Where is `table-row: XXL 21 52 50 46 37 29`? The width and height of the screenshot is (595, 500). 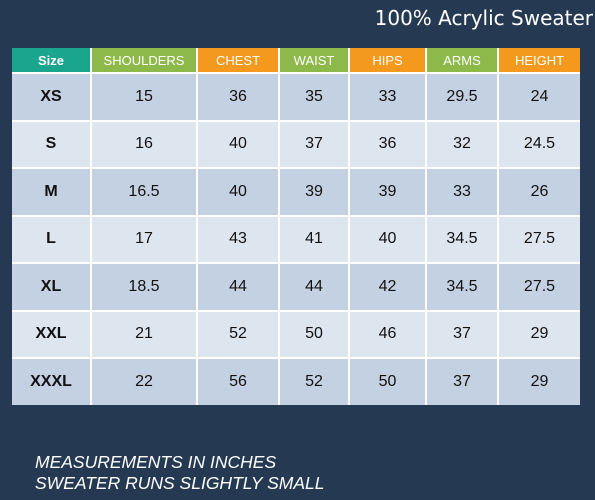 table-row: XXL 21 52 50 46 37 29 is located at coordinates (296, 333).